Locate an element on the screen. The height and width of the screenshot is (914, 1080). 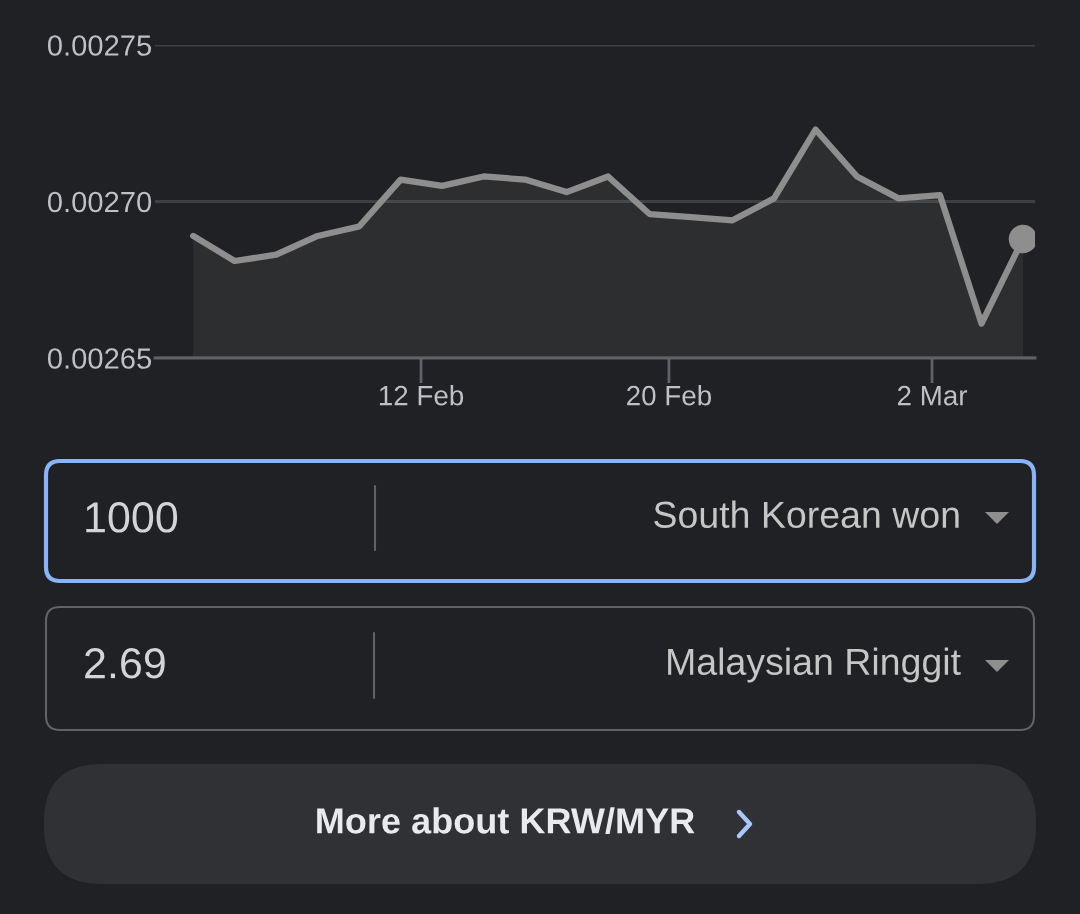
text: 12 Feb is located at coordinates (421, 395).